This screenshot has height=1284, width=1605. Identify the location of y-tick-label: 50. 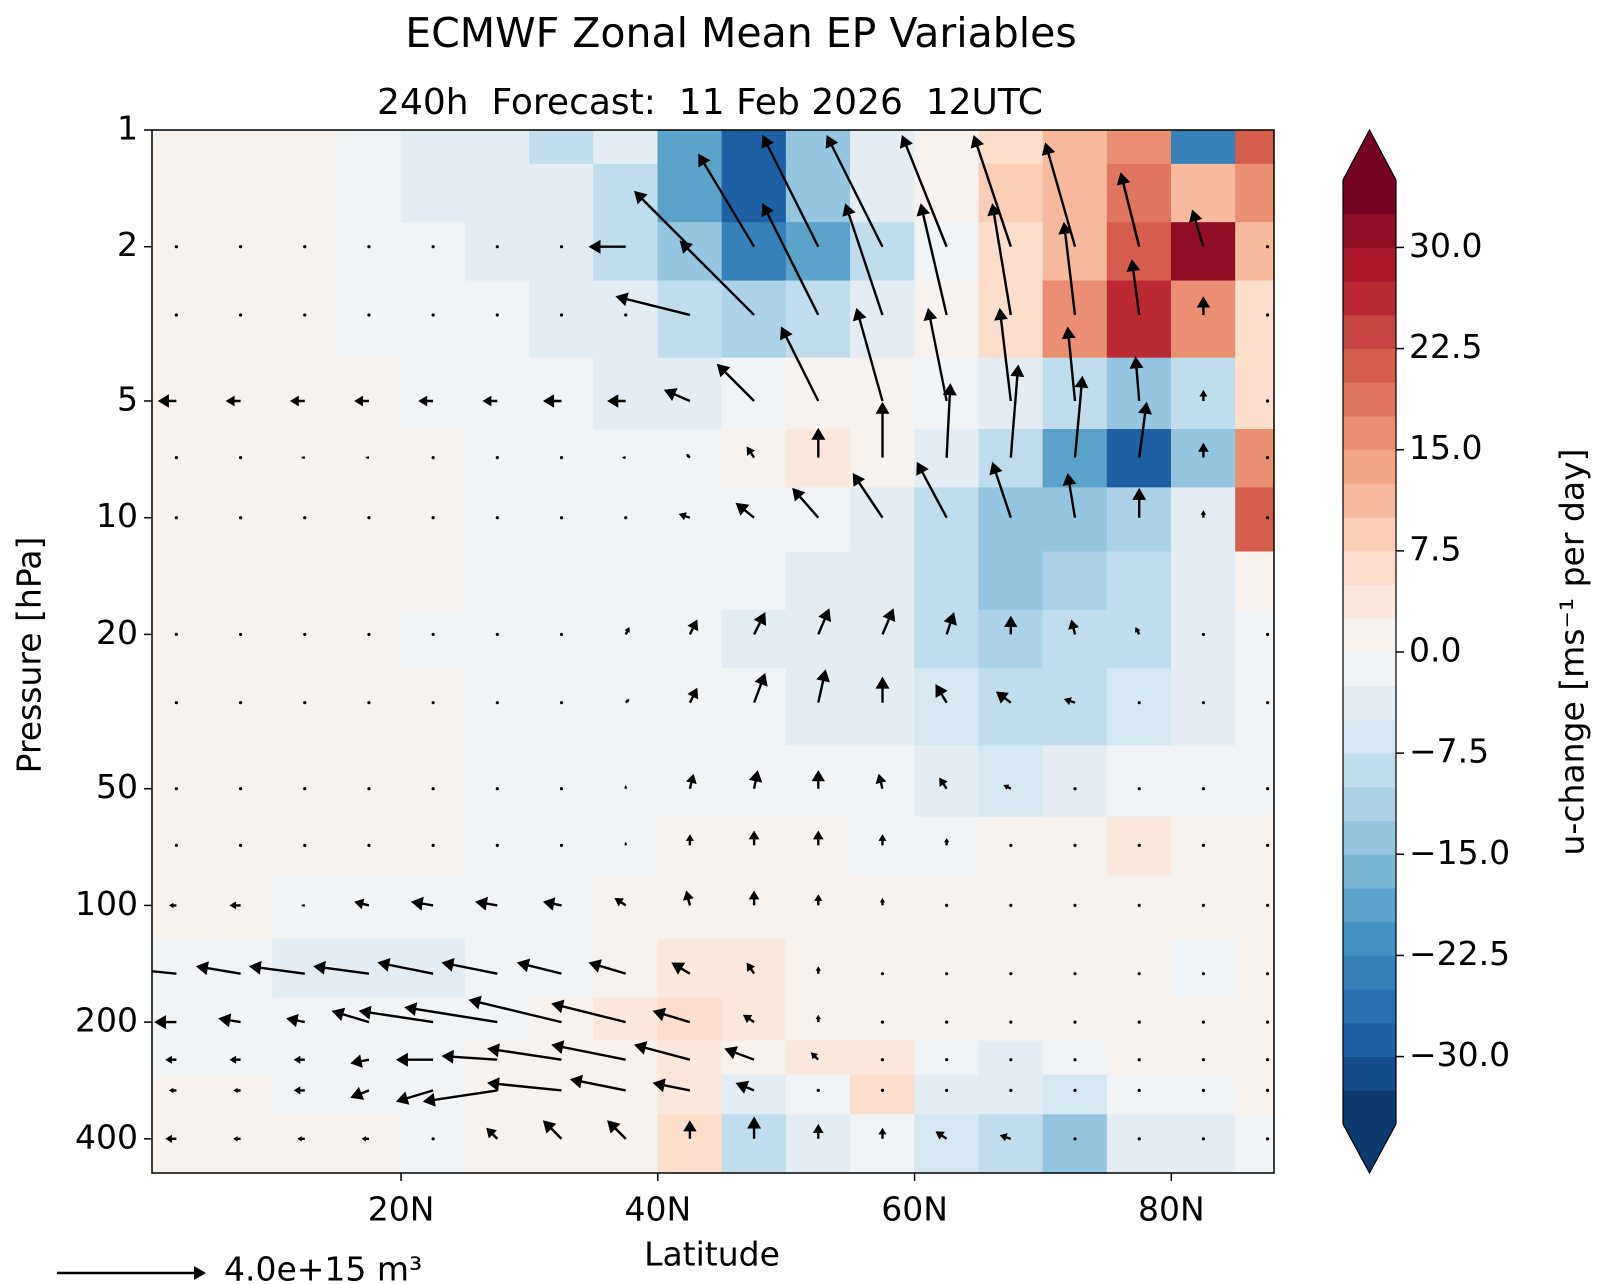
(117, 786).